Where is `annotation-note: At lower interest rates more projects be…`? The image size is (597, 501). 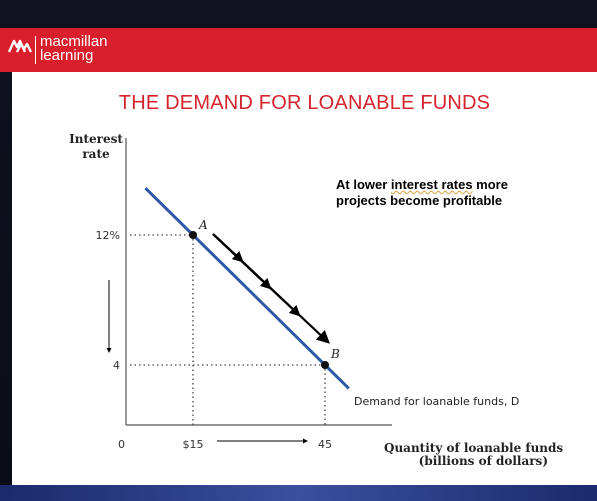
annotation-note: At lower interest rates more projects be… is located at coordinates (446, 193).